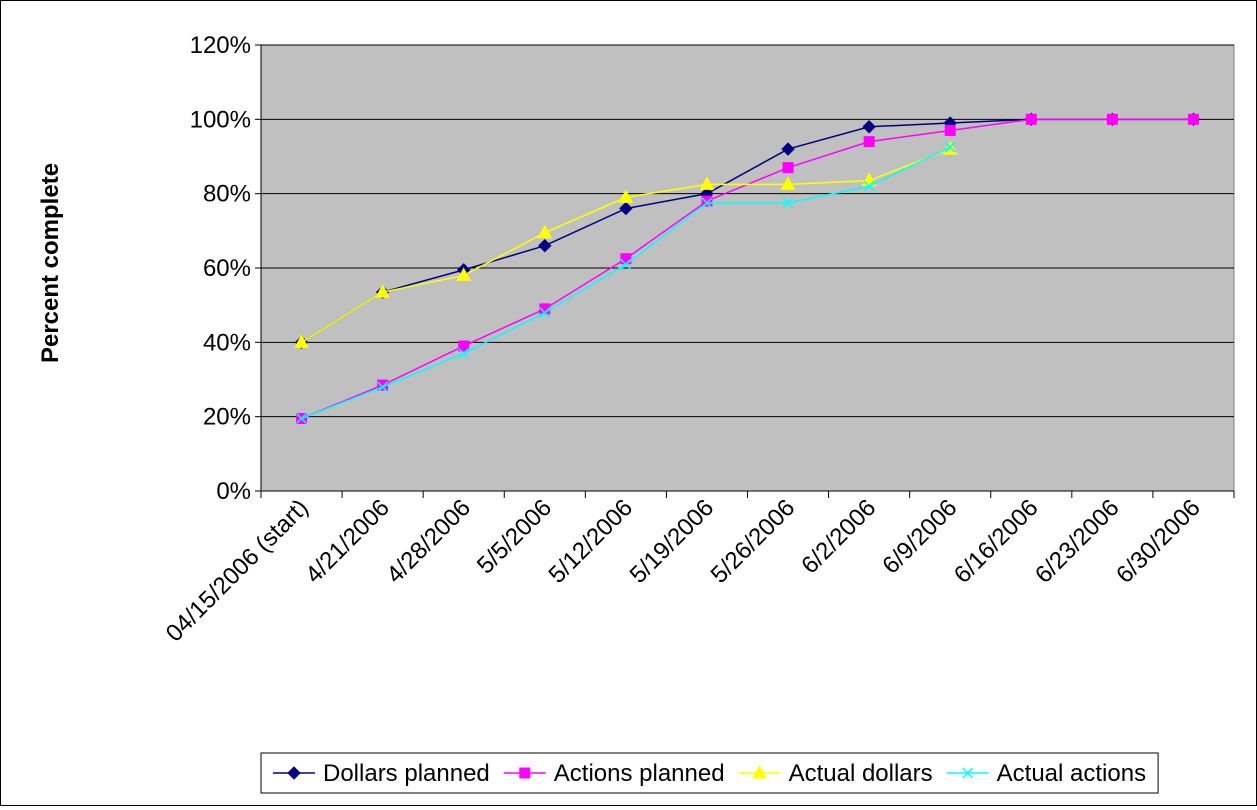 The height and width of the screenshot is (810, 1257). I want to click on x-tick-label: 04/15/2006 (start), so click(237, 570).